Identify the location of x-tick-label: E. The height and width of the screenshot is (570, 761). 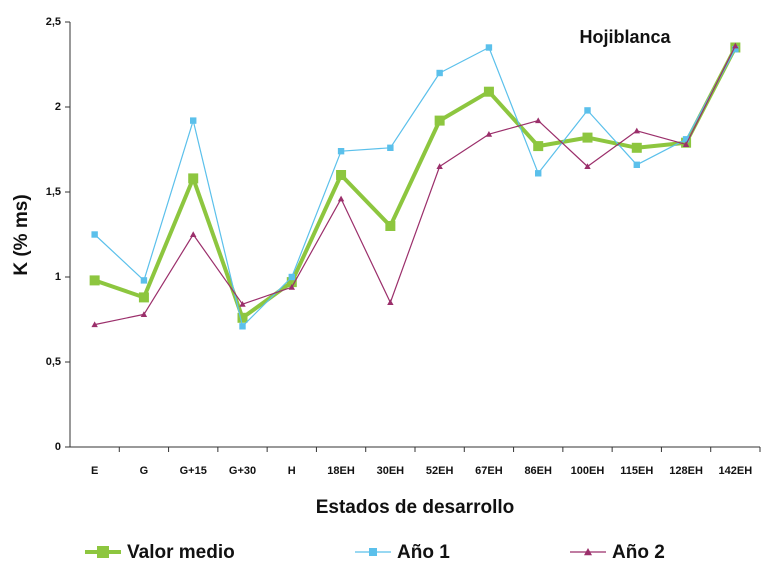
(94, 471).